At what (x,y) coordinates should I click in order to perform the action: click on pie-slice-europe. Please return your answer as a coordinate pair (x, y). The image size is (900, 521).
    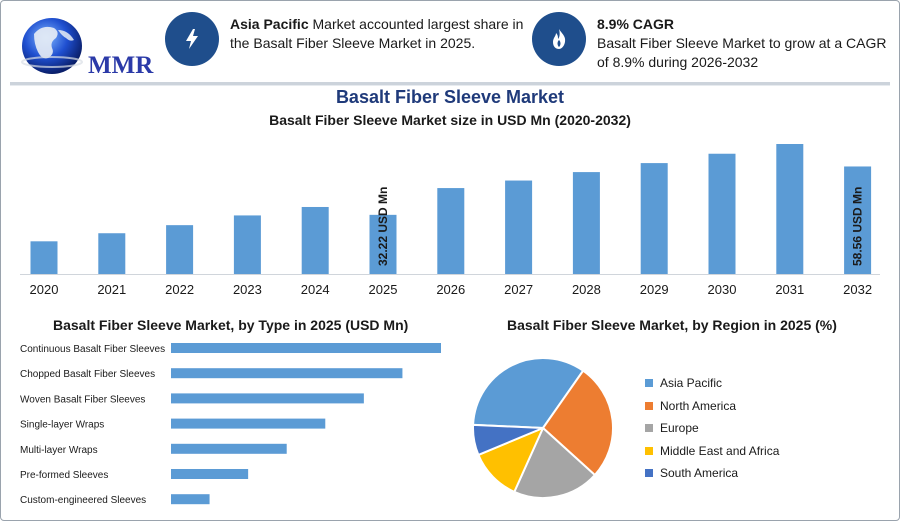
    Looking at the image, I should click on (554, 462).